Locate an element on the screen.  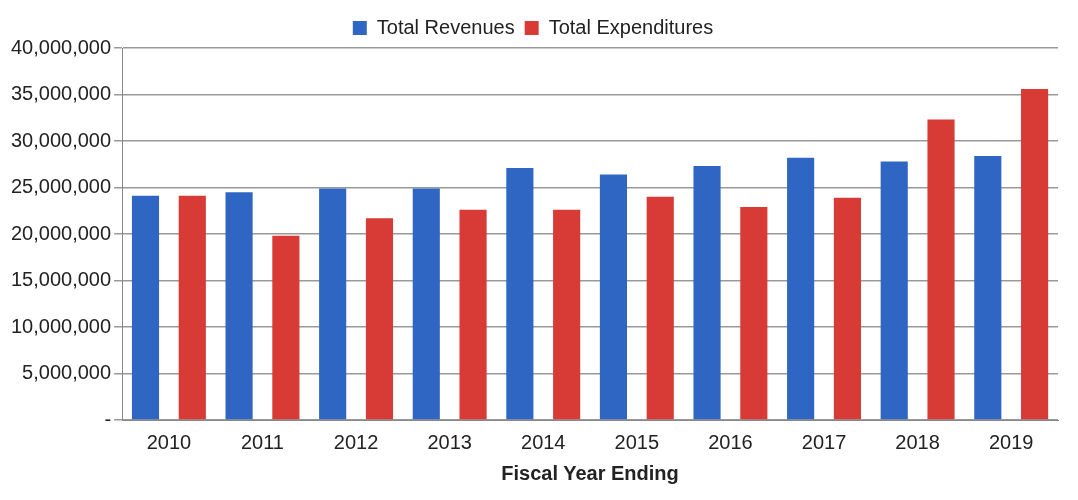
y-tick-label: 15,000,000 is located at coordinates (61, 279).